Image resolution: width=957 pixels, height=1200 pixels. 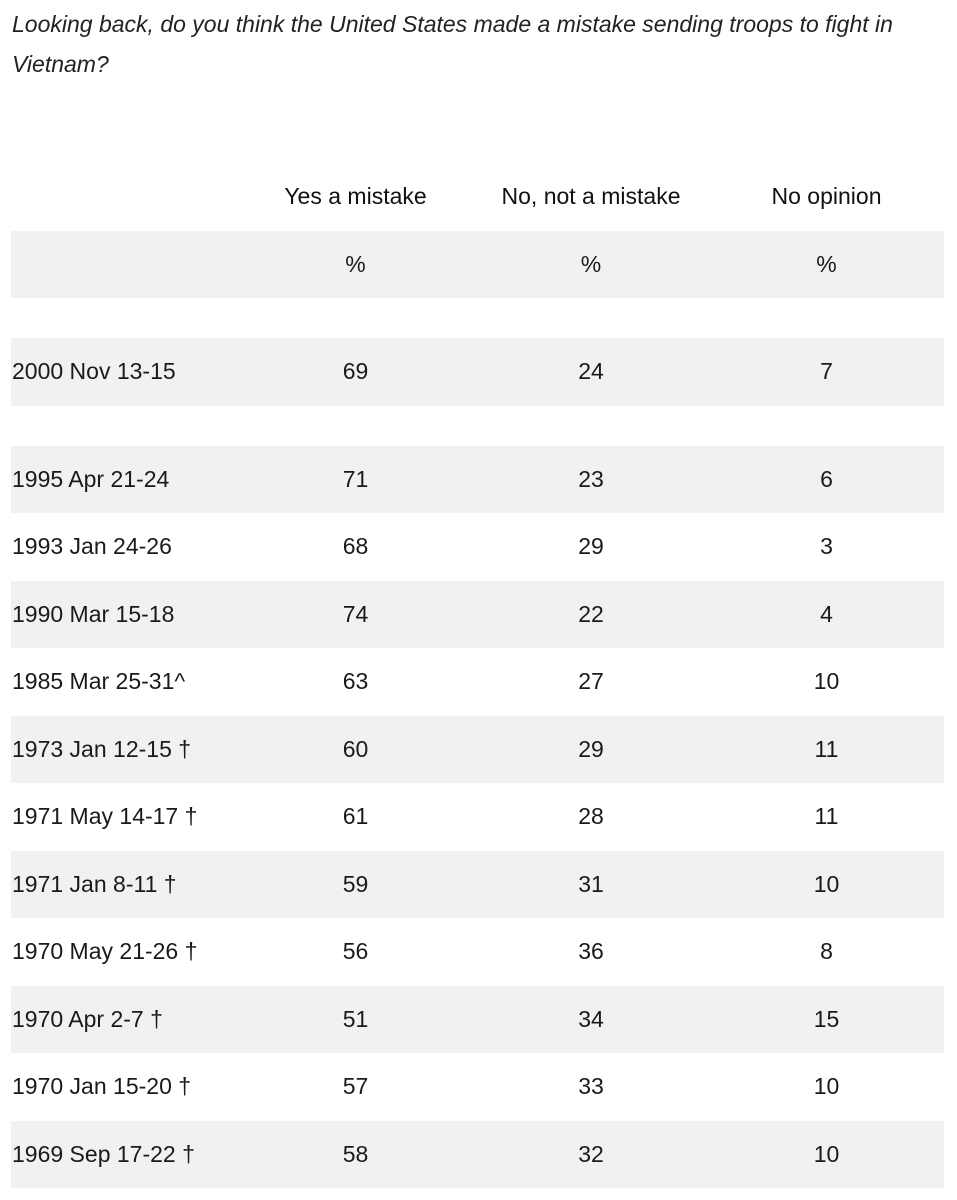 What do you see at coordinates (102, 1086) in the screenshot?
I see `row-date: 1970 Jan 15-20 †` at bounding box center [102, 1086].